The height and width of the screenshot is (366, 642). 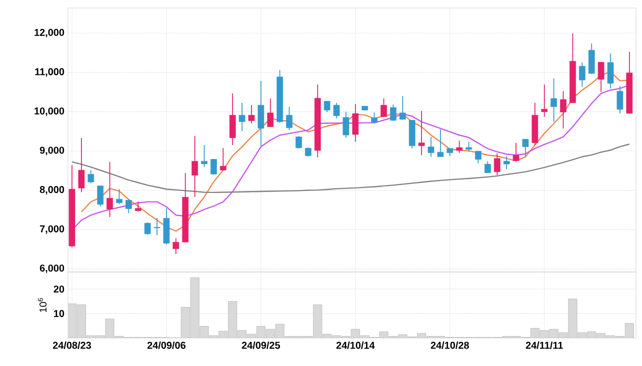 I want to click on y-tick-label: 11,000, so click(x=49, y=72).